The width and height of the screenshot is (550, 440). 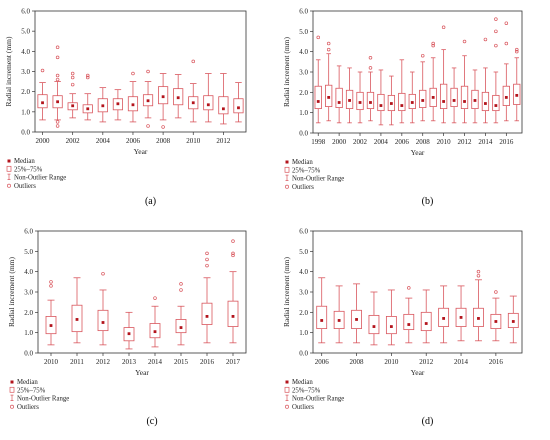 What do you see at coordinates (496, 70) in the screenshot?
I see `box-2015` at bounding box center [496, 70].